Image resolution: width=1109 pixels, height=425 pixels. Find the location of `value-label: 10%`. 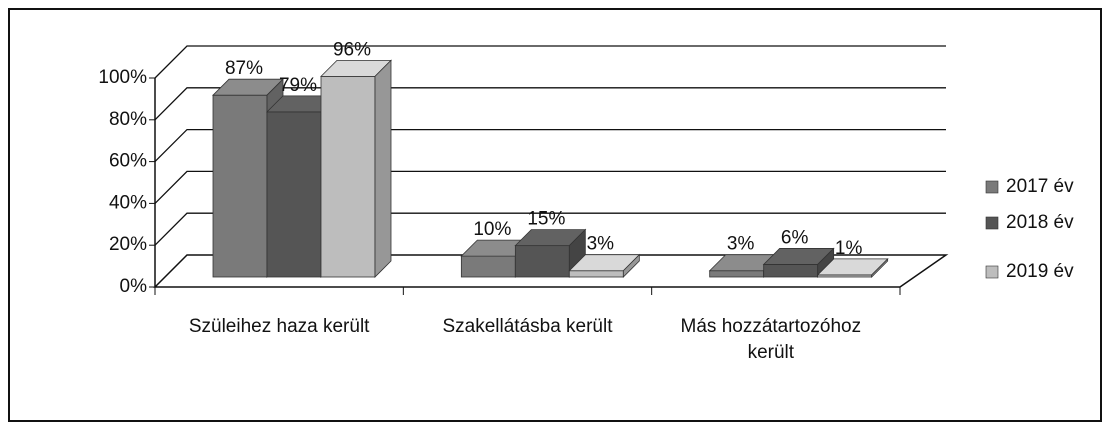

value-label: 10% is located at coordinates (492, 229).